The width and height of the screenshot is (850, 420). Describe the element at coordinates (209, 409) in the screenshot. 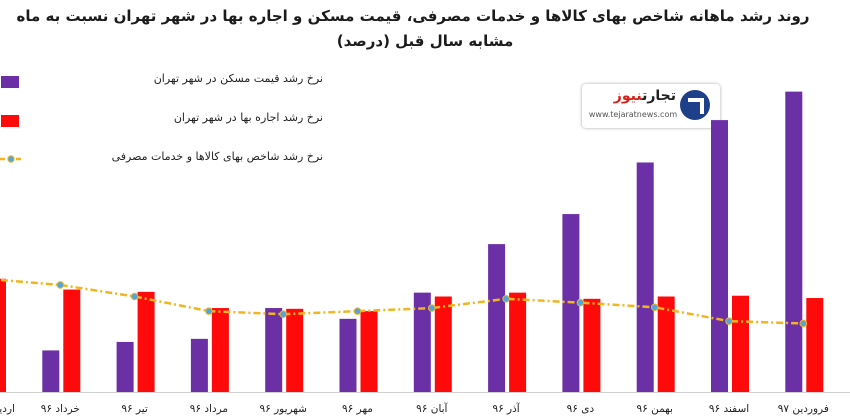

I see `x-tick-label-3: مرداد ۹۶` at that location.